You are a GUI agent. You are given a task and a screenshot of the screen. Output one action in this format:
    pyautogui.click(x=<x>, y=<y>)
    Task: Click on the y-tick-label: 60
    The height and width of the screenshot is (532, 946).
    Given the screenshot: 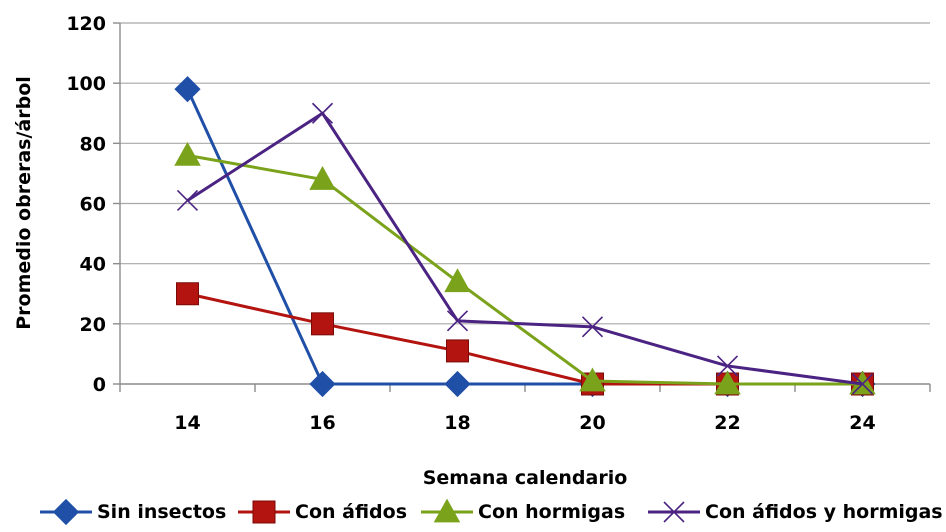 What is the action you would take?
    pyautogui.click(x=93, y=205)
    